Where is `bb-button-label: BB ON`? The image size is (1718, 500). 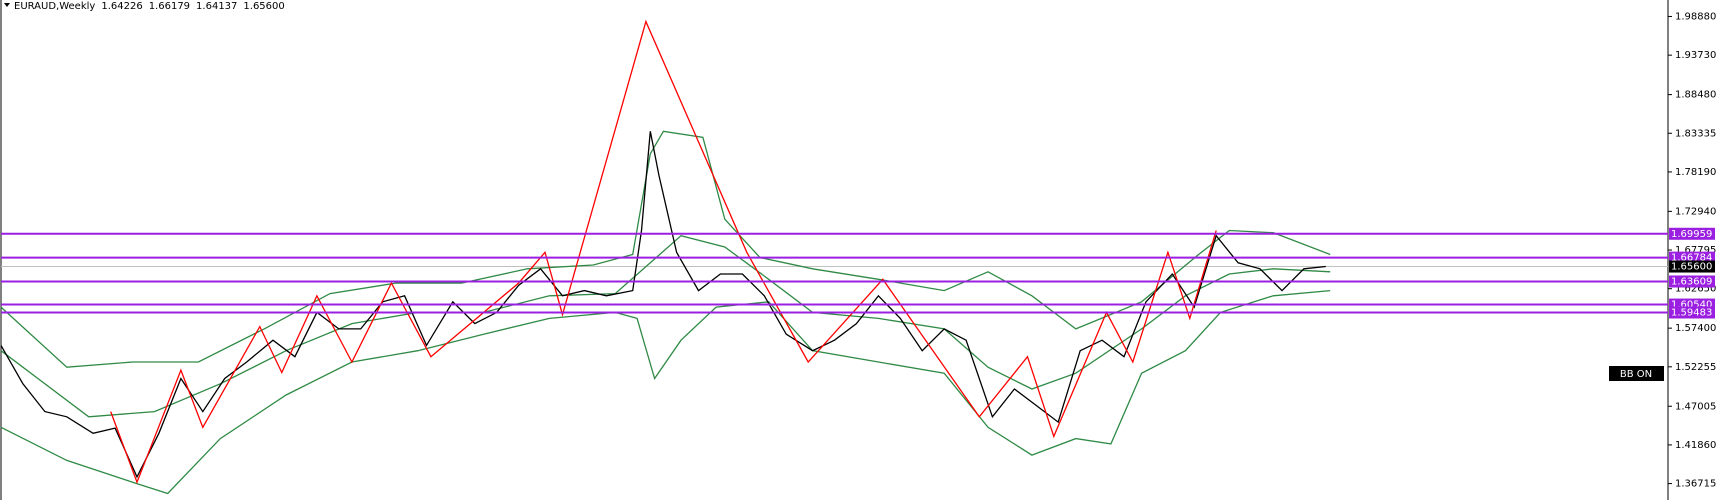
bb-button-label: BB ON is located at coordinates (1636, 374).